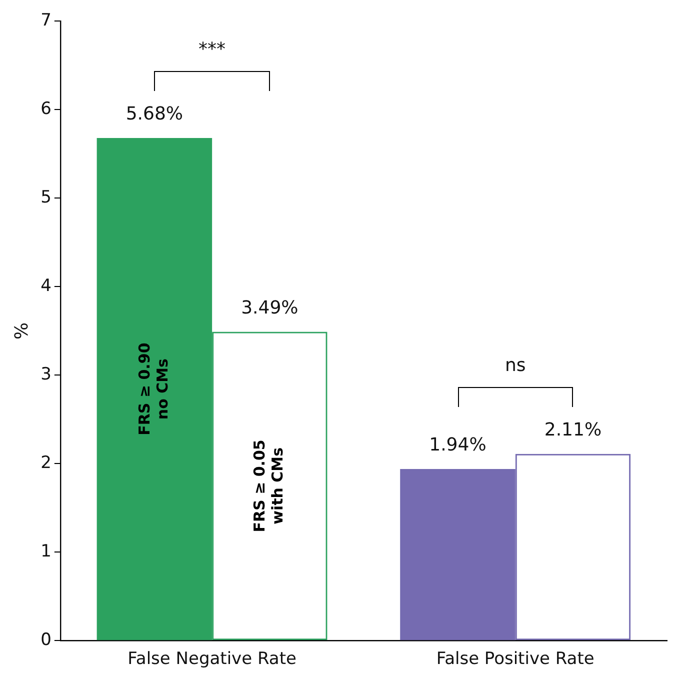  What do you see at coordinates (46, 552) in the screenshot?
I see `y-tick-label: 1` at bounding box center [46, 552].